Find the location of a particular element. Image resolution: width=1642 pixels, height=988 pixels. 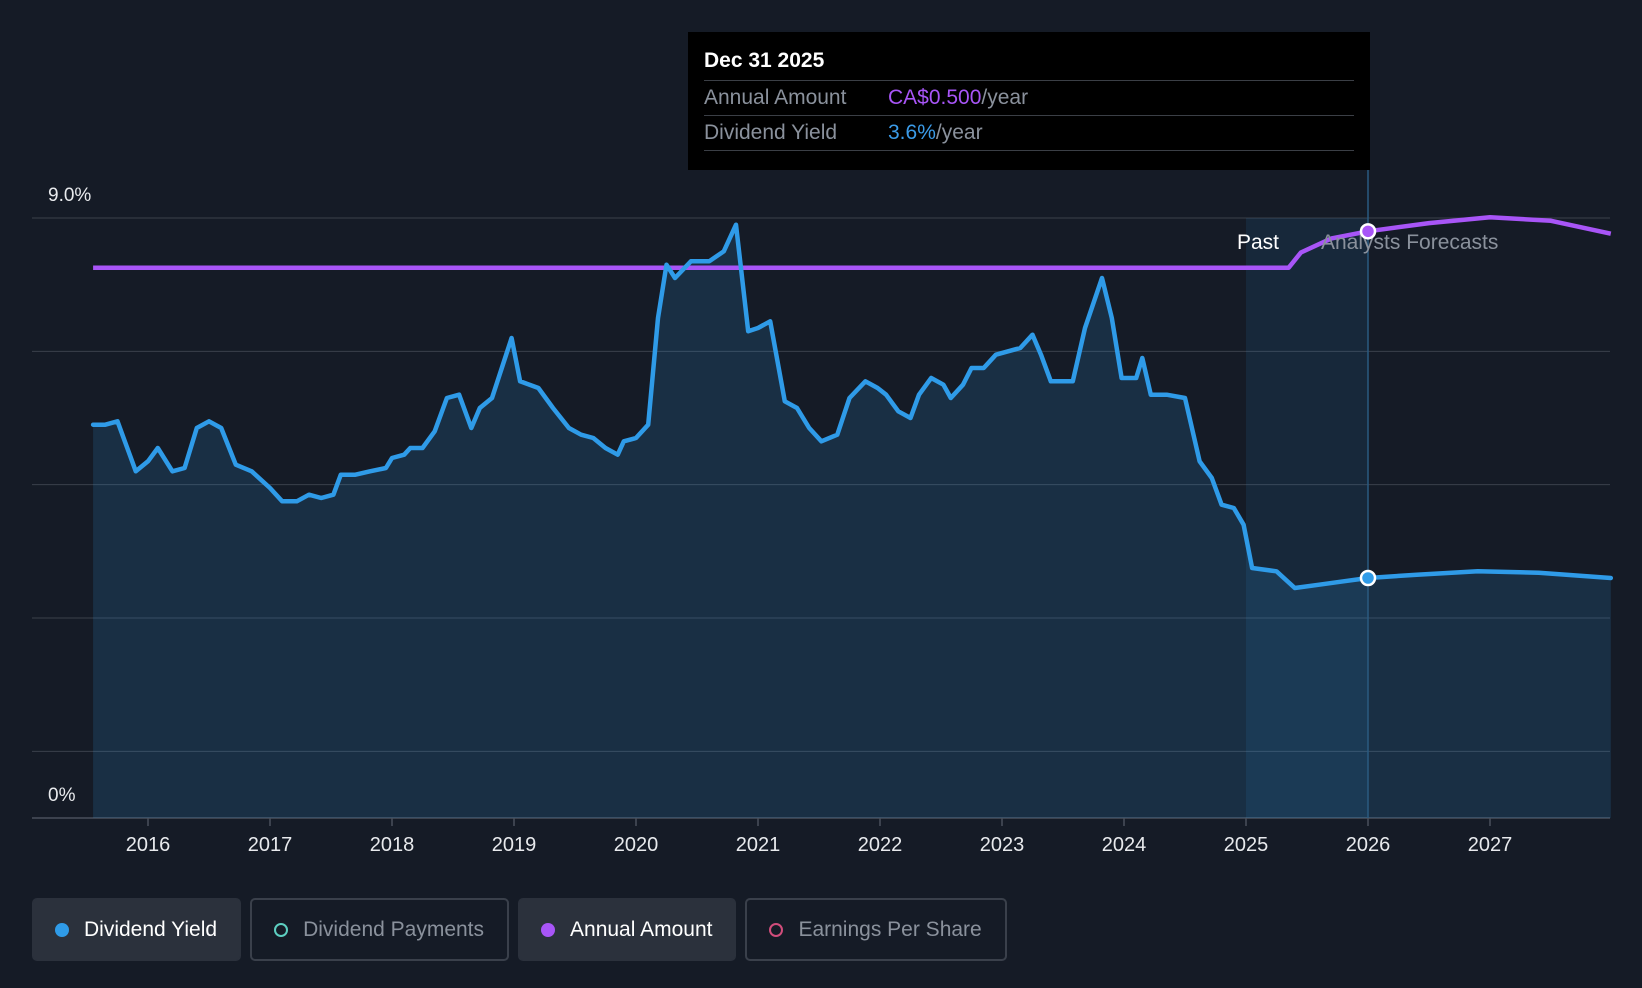

x-tick-label: 2020 is located at coordinates (636, 845).